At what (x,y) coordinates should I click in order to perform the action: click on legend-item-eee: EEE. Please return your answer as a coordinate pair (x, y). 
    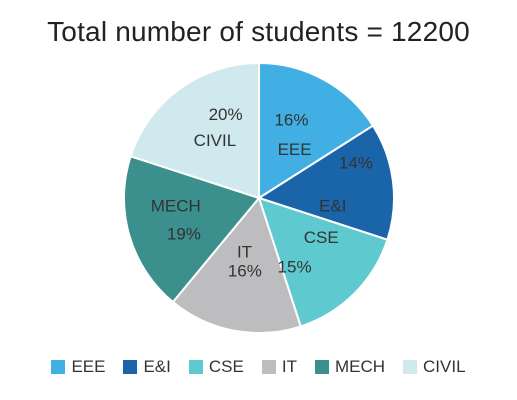
    Looking at the image, I should click on (78, 367).